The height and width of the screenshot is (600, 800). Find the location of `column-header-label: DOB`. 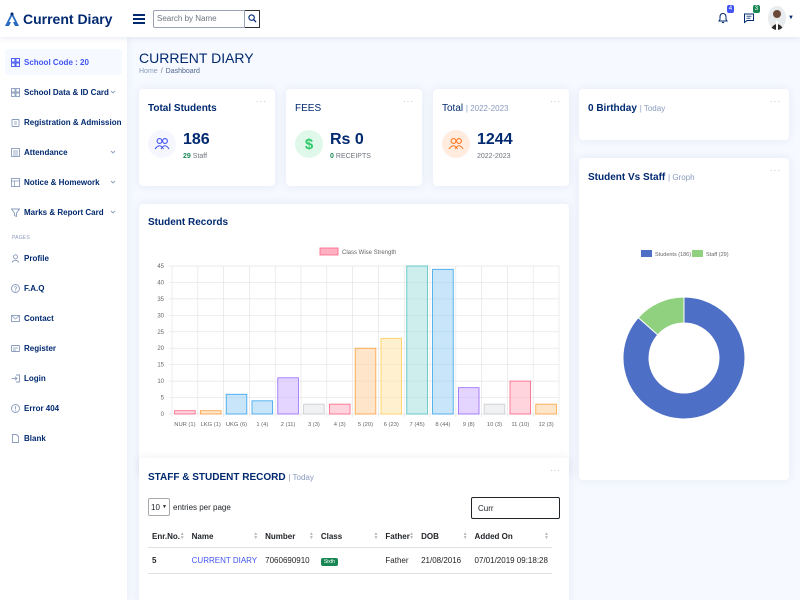

column-header-label: DOB is located at coordinates (430, 537).